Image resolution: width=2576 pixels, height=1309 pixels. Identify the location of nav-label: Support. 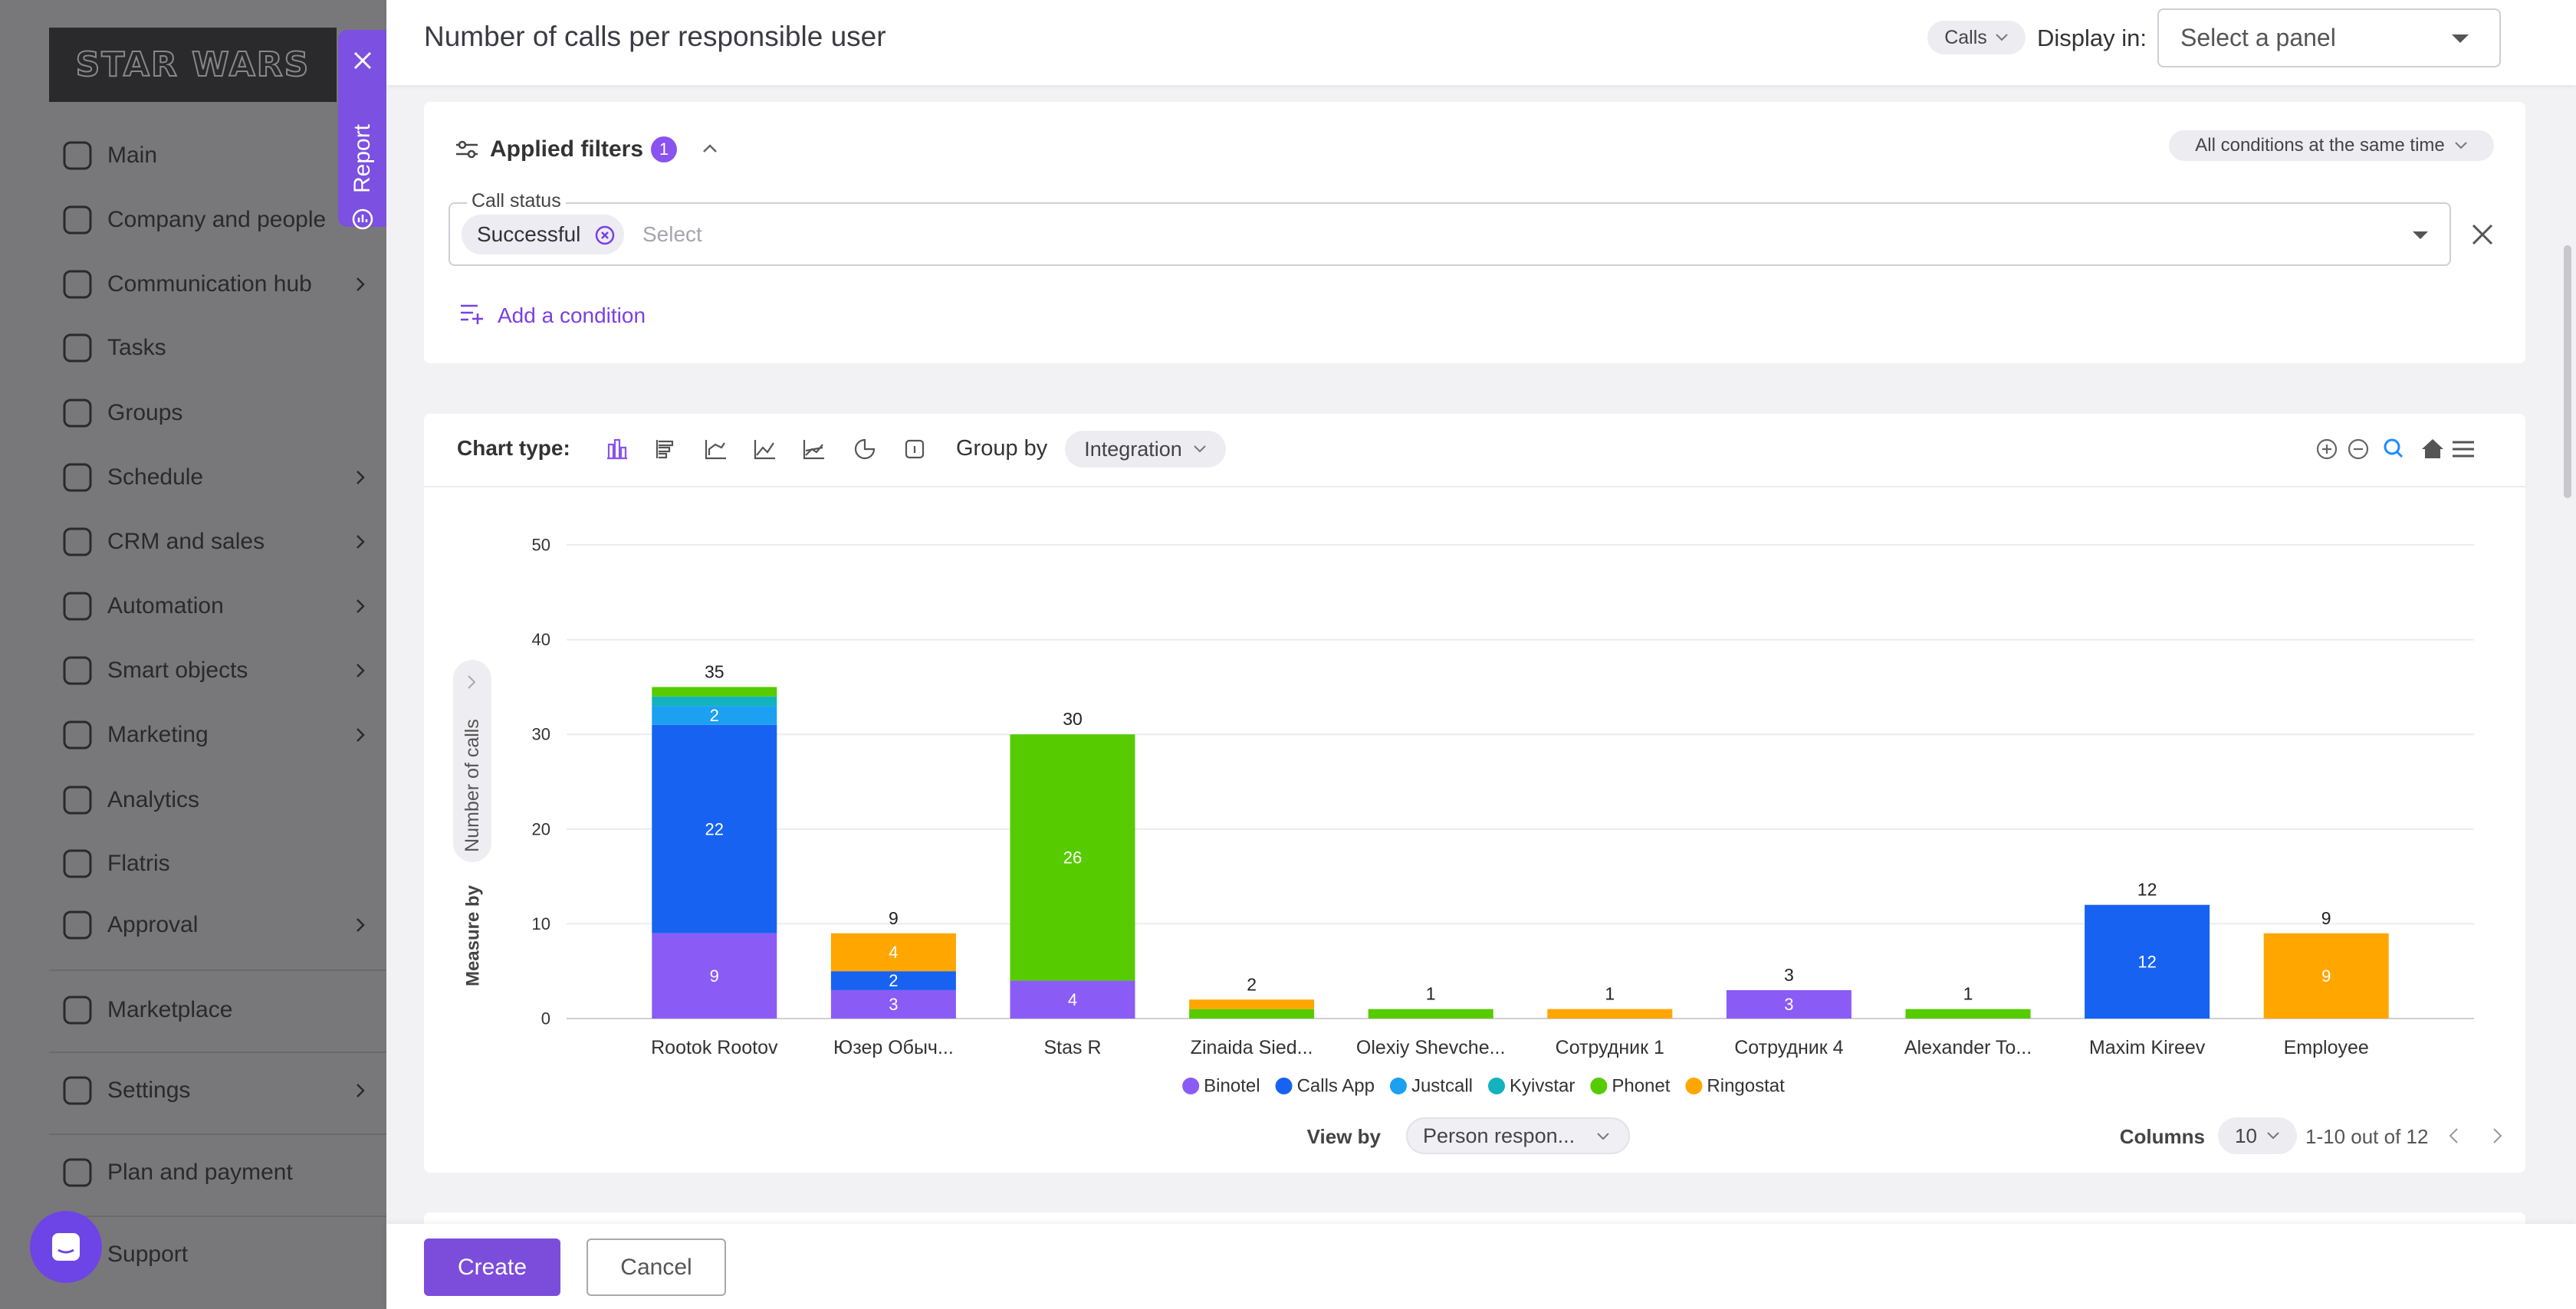
(148, 1254).